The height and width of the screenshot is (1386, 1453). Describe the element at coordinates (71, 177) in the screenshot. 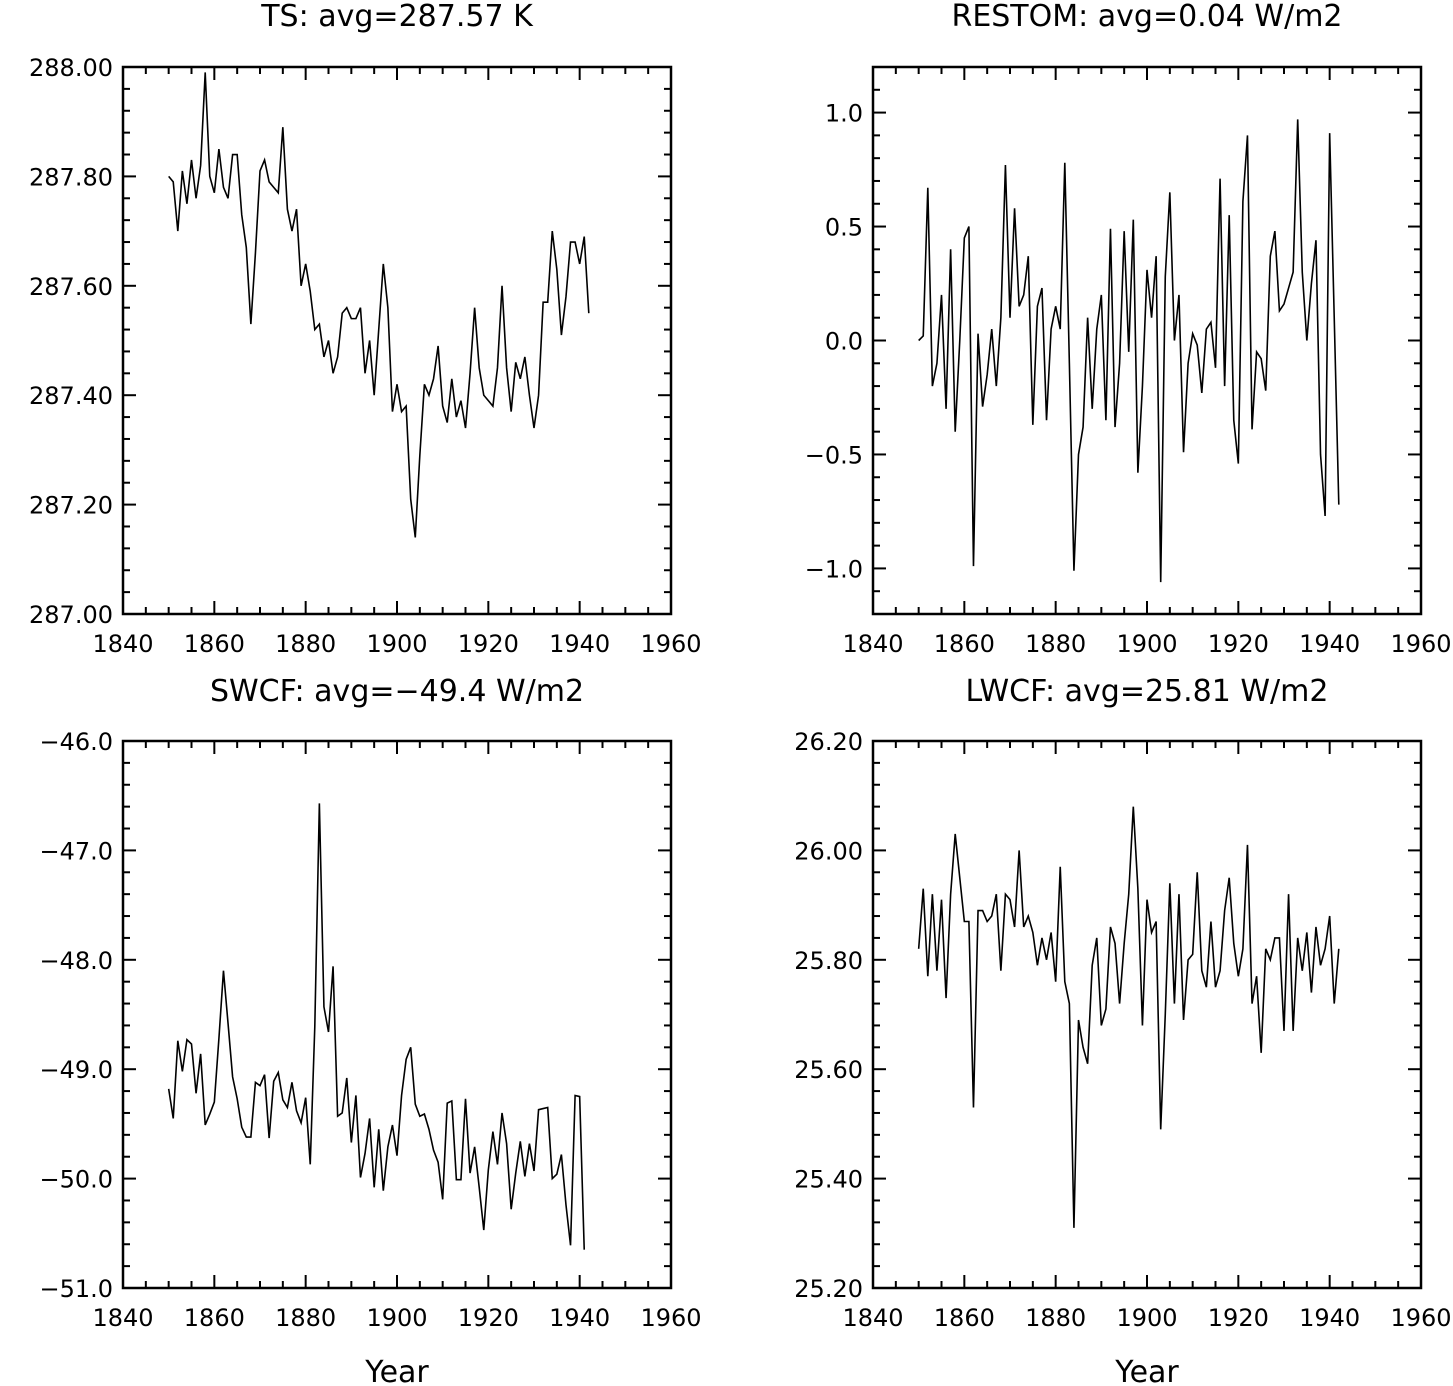

I see `ts-y-tick-label: 287.80` at that location.